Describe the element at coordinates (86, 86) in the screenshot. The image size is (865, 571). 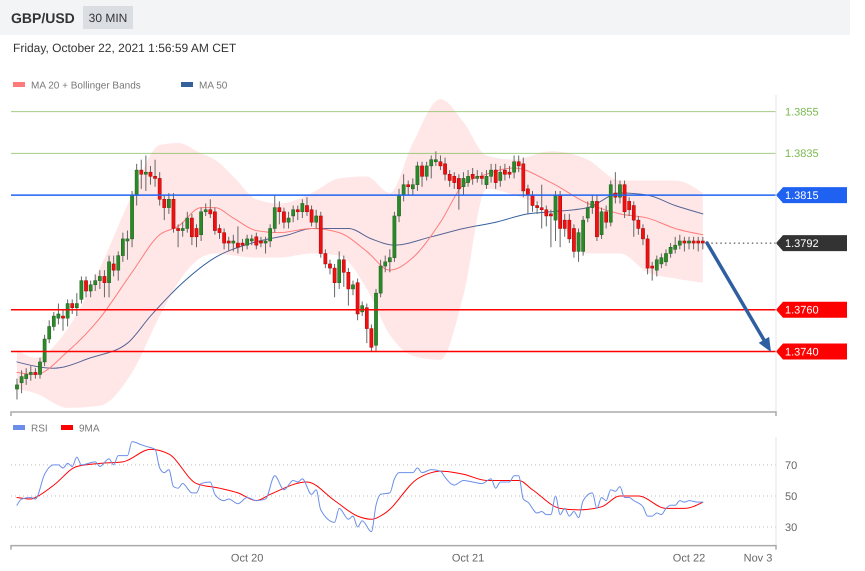
I see `legend-label: MA 20 + Bollinger Bands` at that location.